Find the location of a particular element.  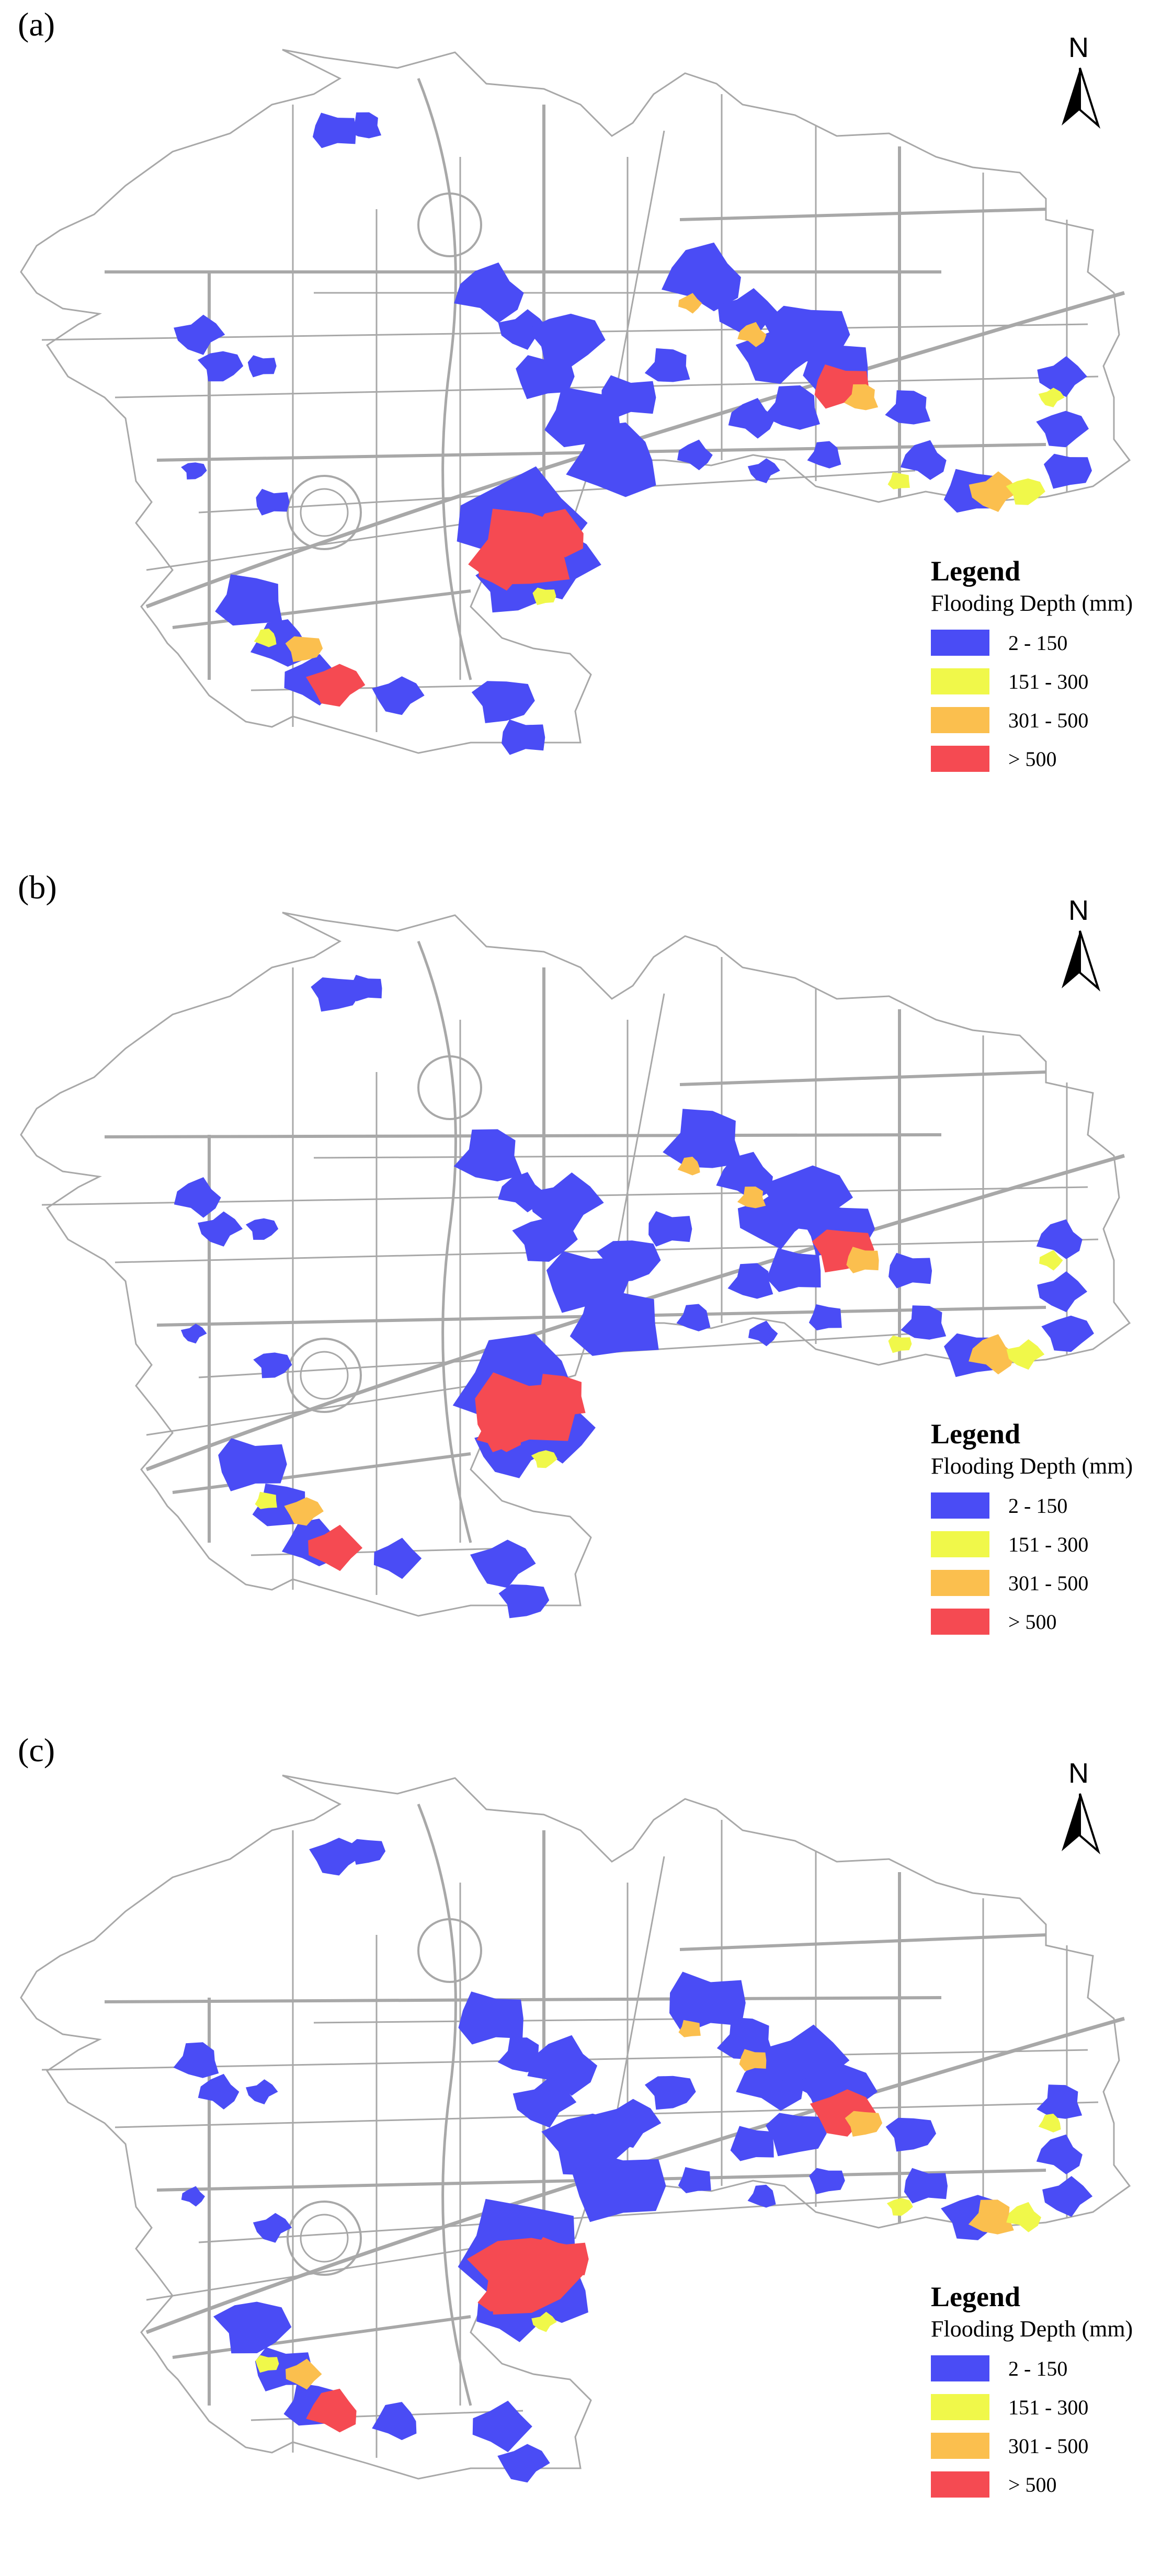

panel-label: (b) is located at coordinates (38, 888).